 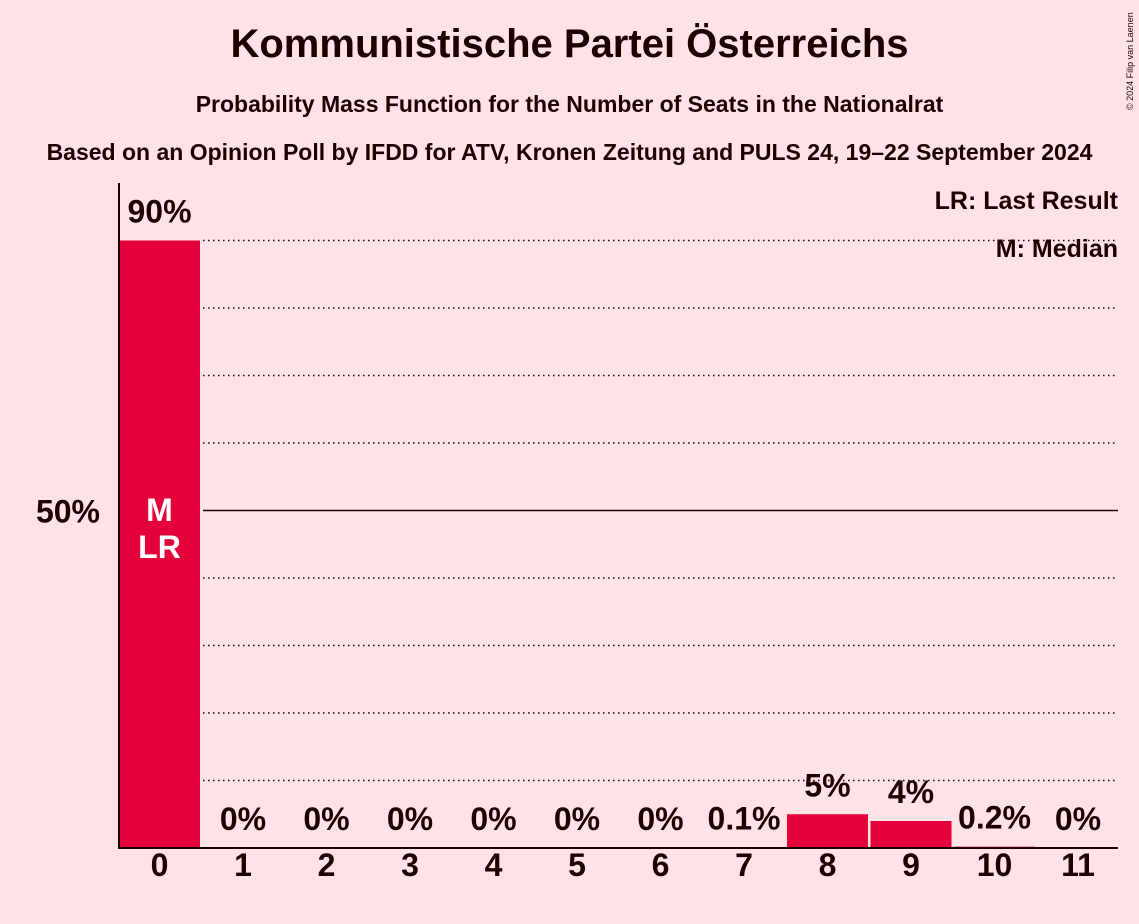 What do you see at coordinates (160, 865) in the screenshot?
I see `x-tick-label: 0` at bounding box center [160, 865].